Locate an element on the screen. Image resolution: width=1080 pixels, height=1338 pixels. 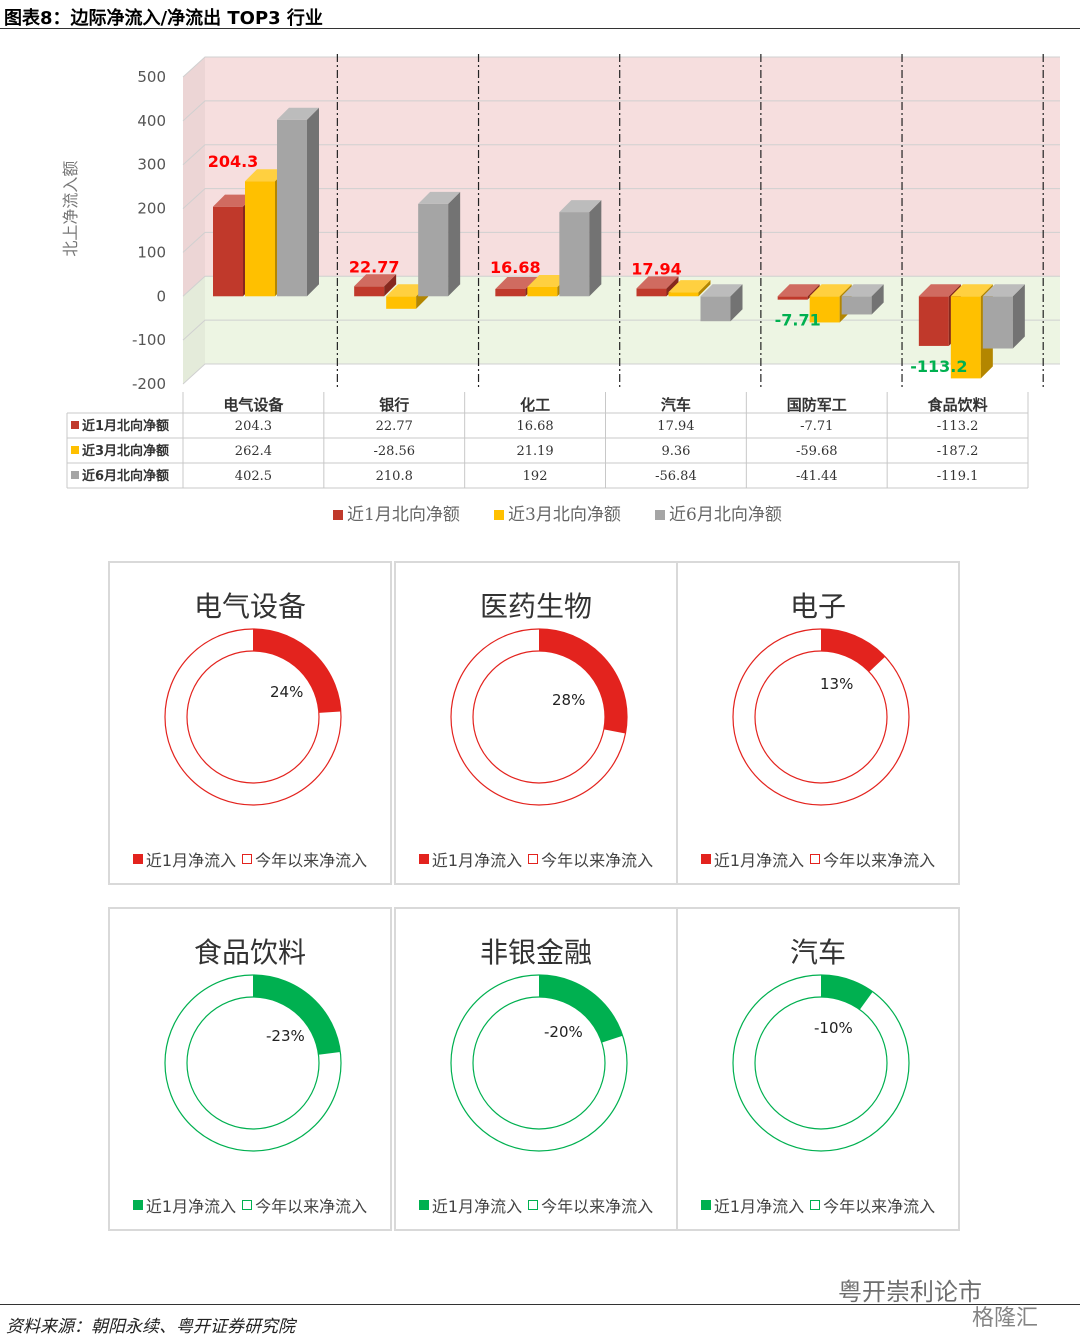
legend-label: 近6月北向净额 is located at coordinates (725, 515).